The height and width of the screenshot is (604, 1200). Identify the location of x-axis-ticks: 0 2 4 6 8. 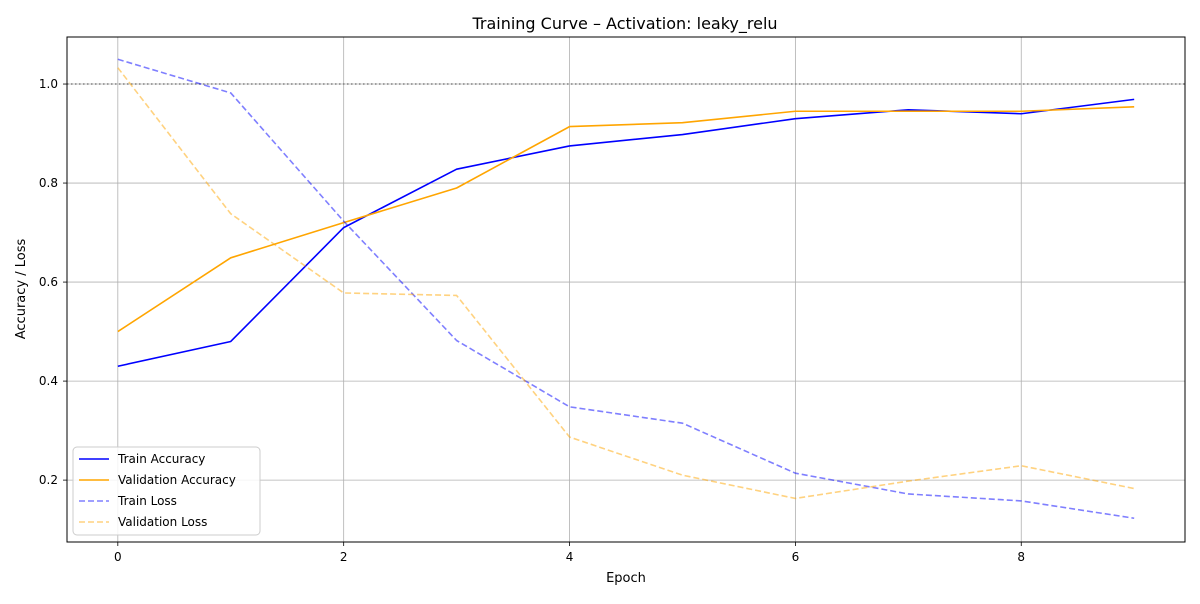
(569, 553).